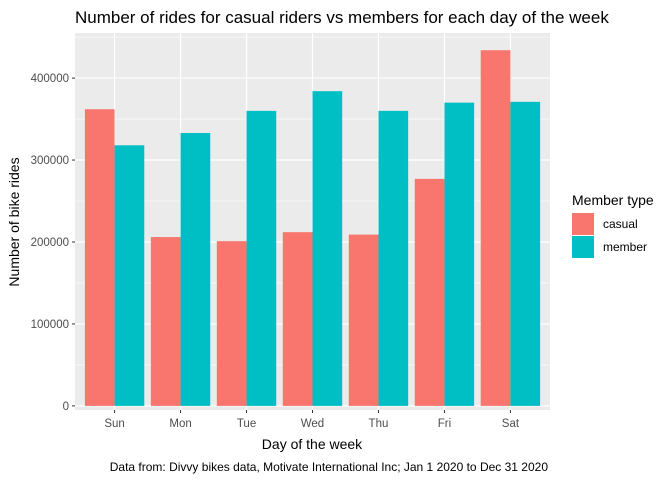 The image size is (672, 480). I want to click on bar-casual-sun, so click(99, 257).